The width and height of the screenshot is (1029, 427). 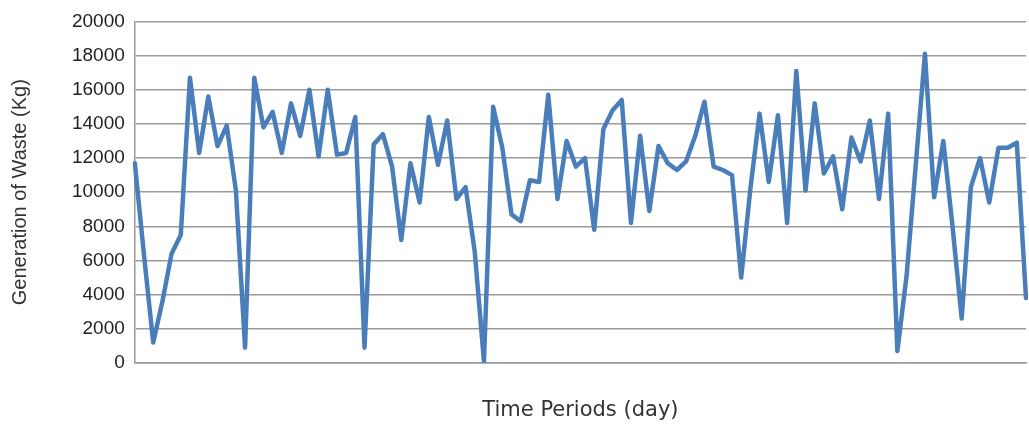 What do you see at coordinates (98, 88) in the screenshot?
I see `y-tick-label: 16000` at bounding box center [98, 88].